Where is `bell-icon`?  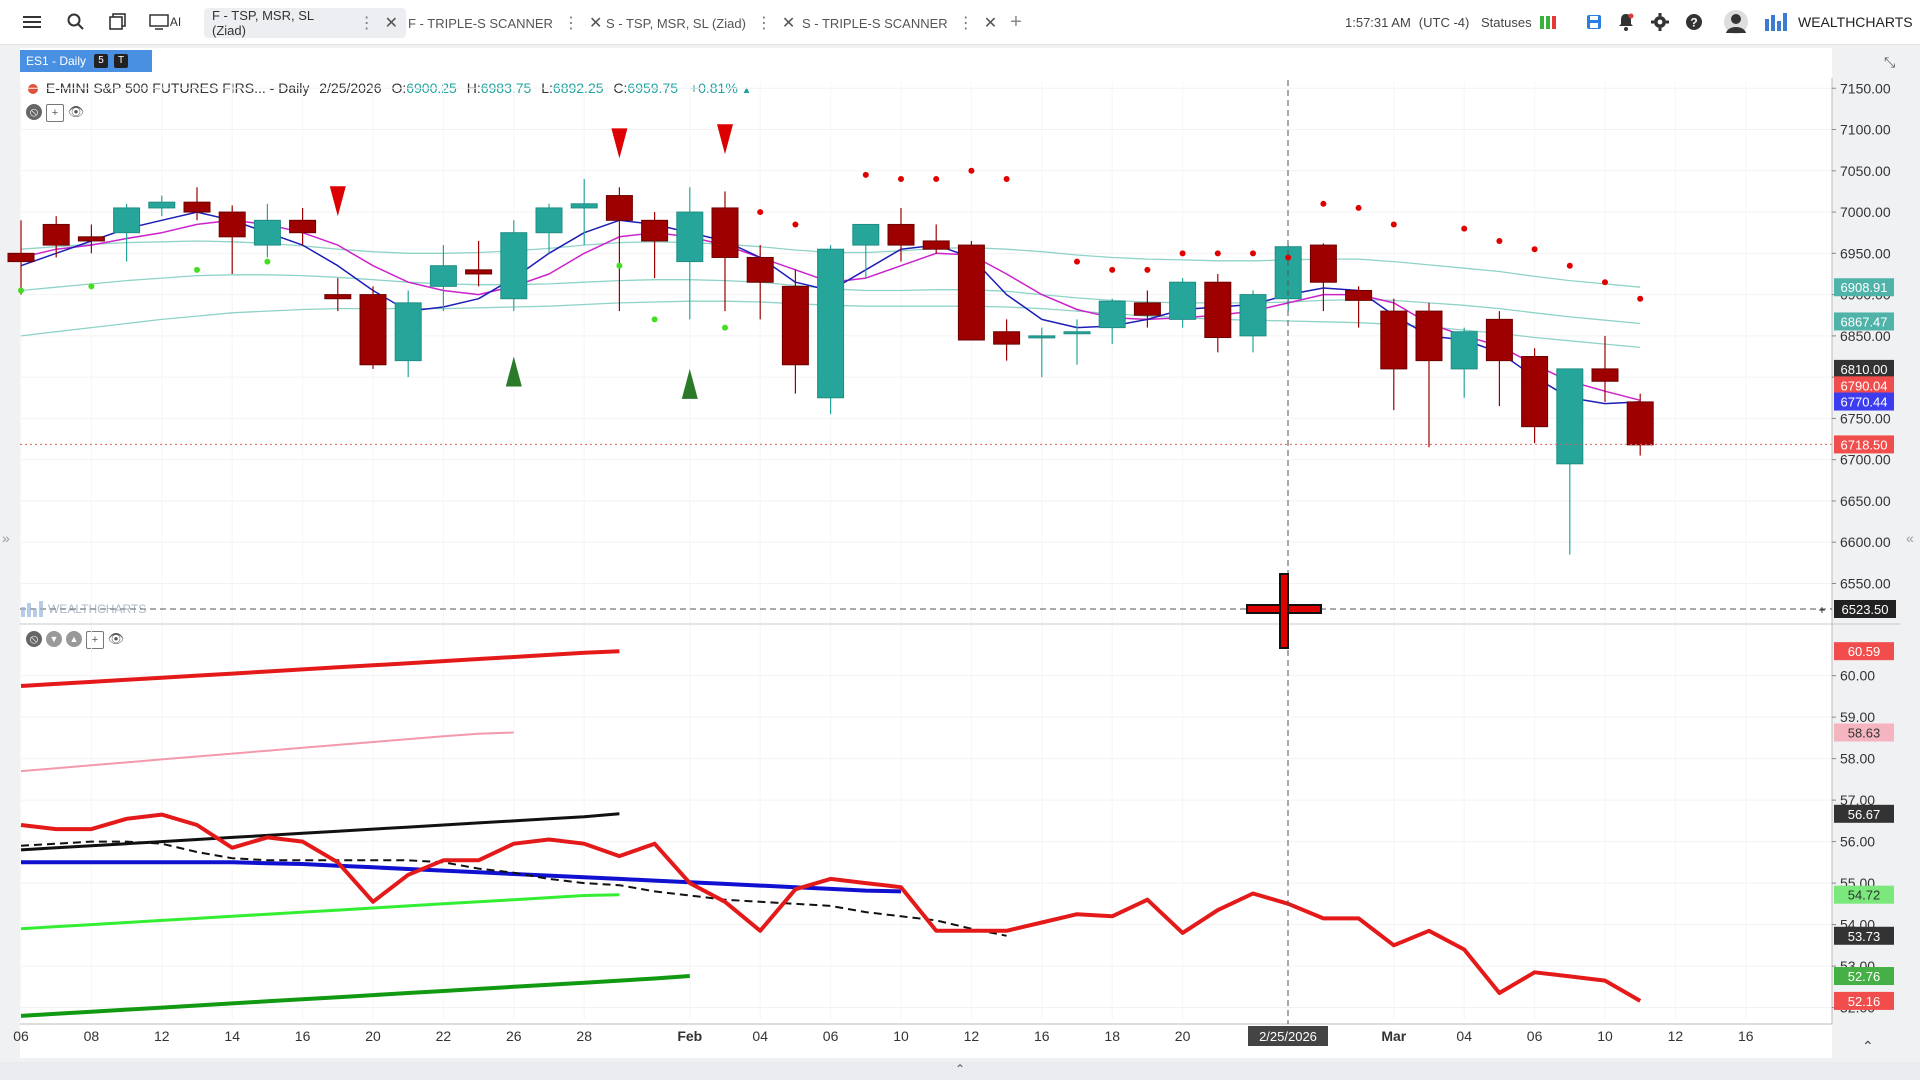 bell-icon is located at coordinates (1626, 22).